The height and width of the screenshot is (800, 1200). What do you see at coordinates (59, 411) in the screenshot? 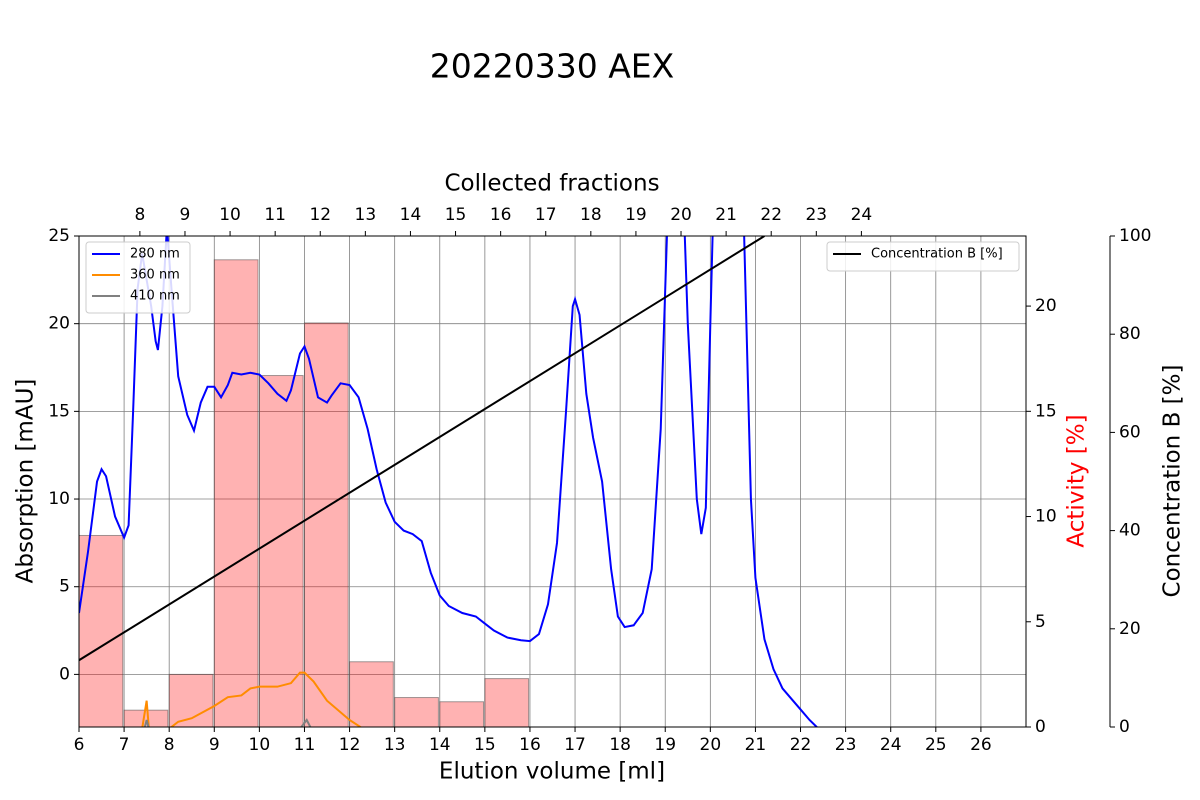
I see `y-tick-label: 15` at bounding box center [59, 411].